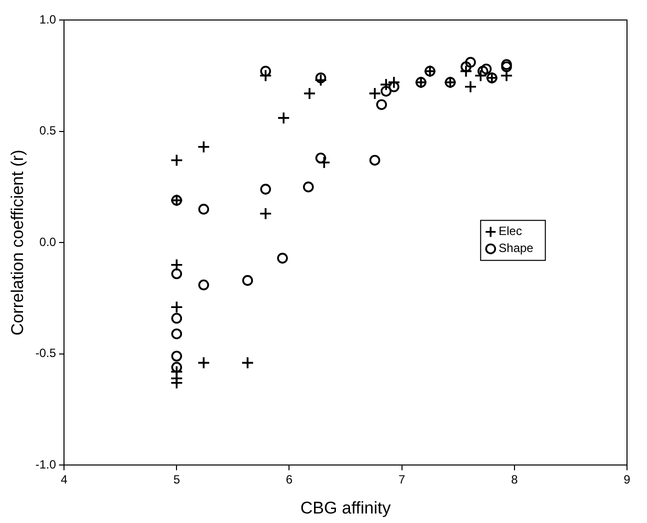  What do you see at coordinates (289, 479) in the screenshot?
I see `x-tick-label: 6` at bounding box center [289, 479].